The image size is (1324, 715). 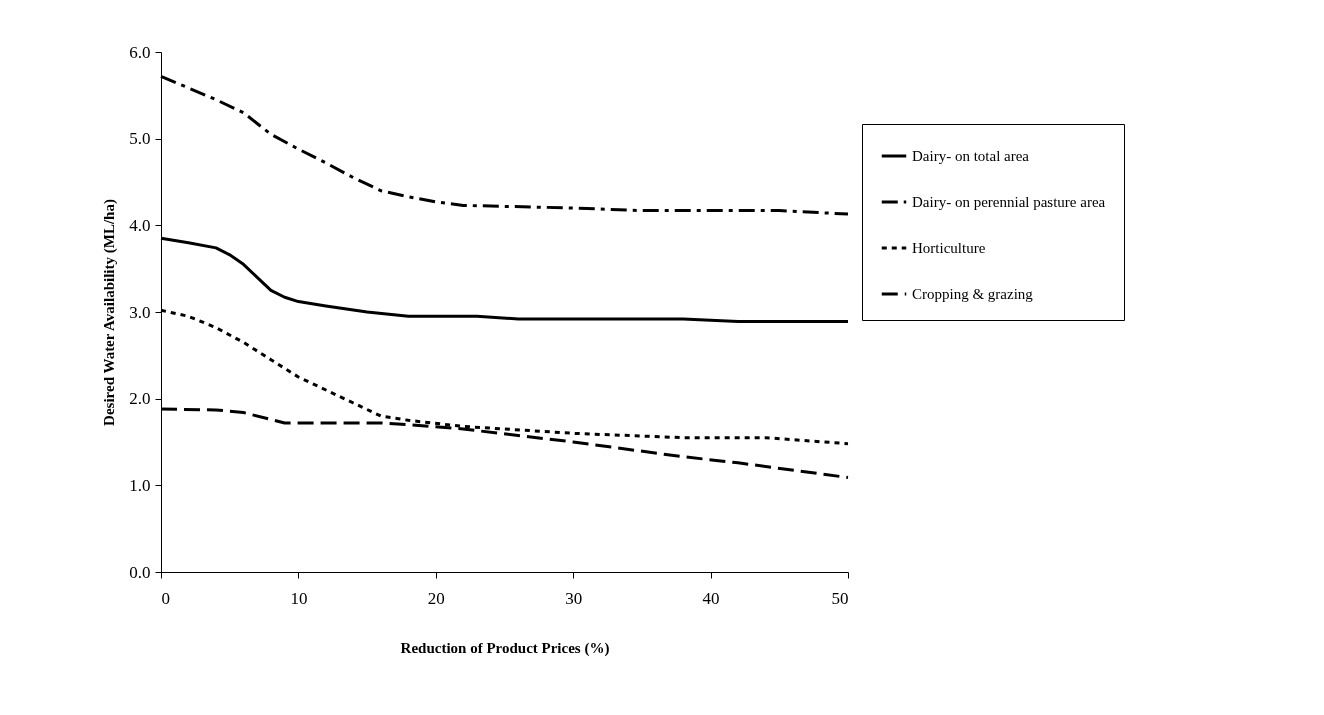 I want to click on legend-label: Horticulture, so click(x=949, y=248).